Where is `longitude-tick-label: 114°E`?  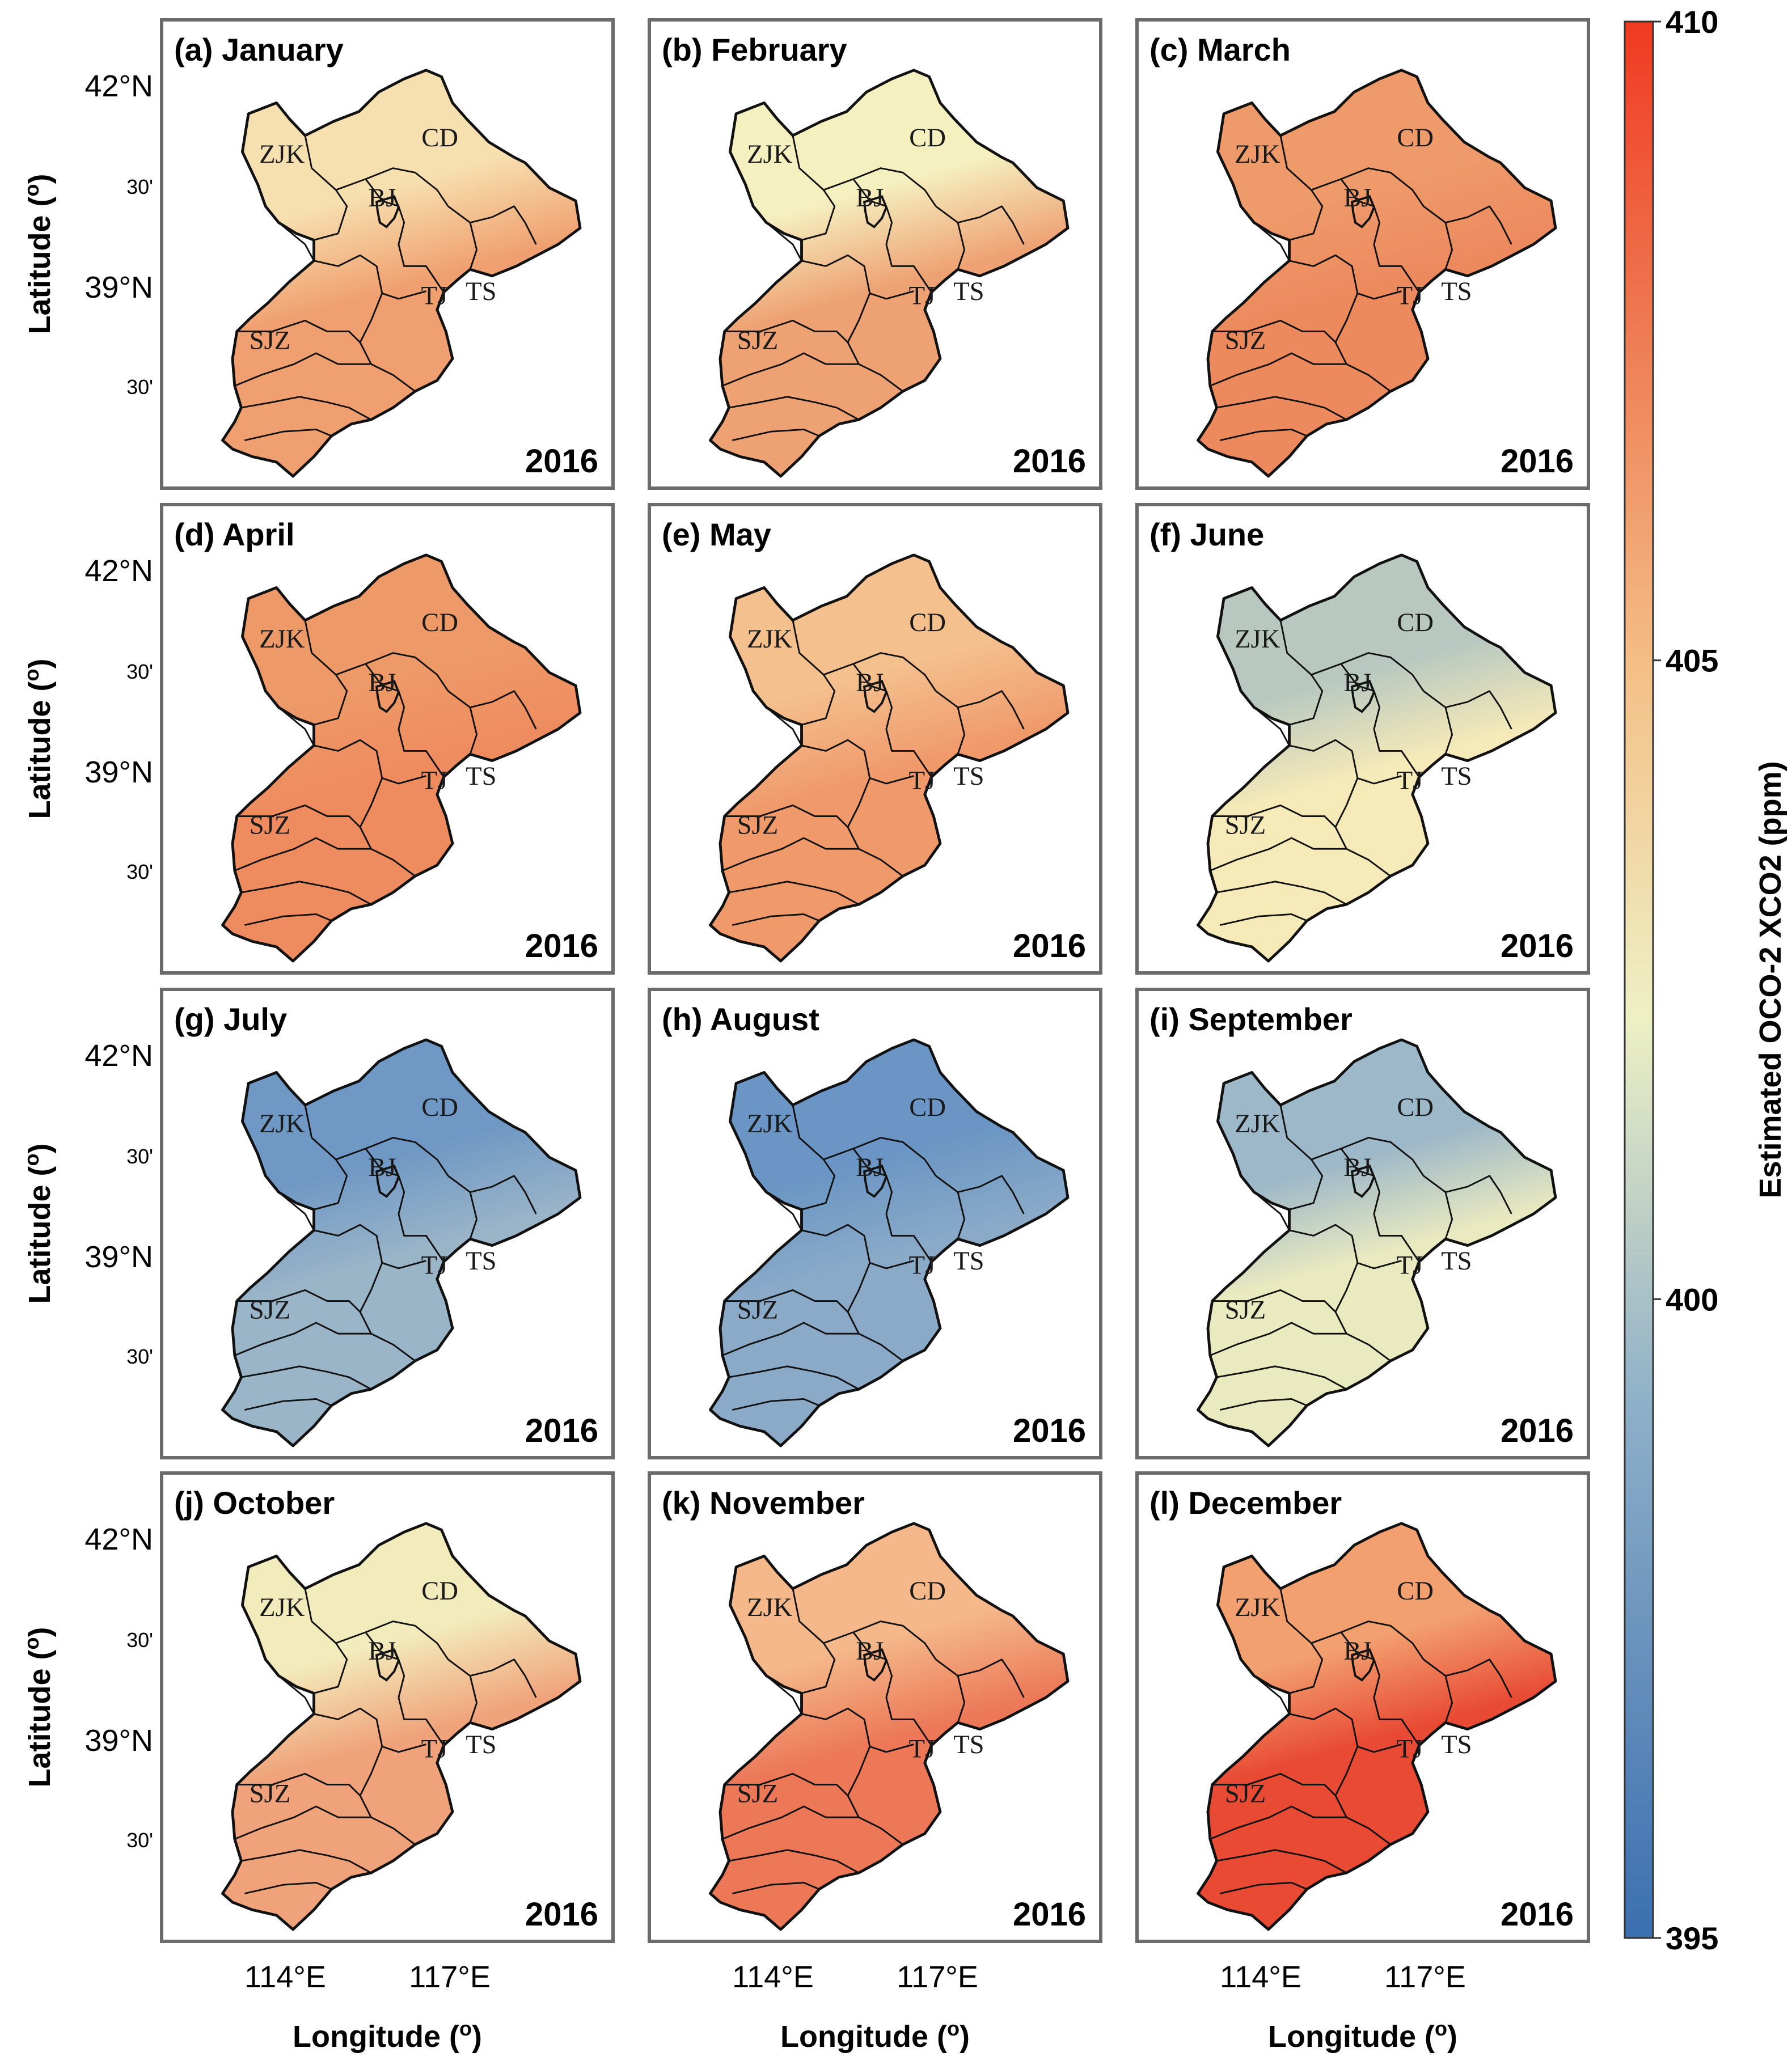 longitude-tick-label: 114°E is located at coordinates (1261, 1977).